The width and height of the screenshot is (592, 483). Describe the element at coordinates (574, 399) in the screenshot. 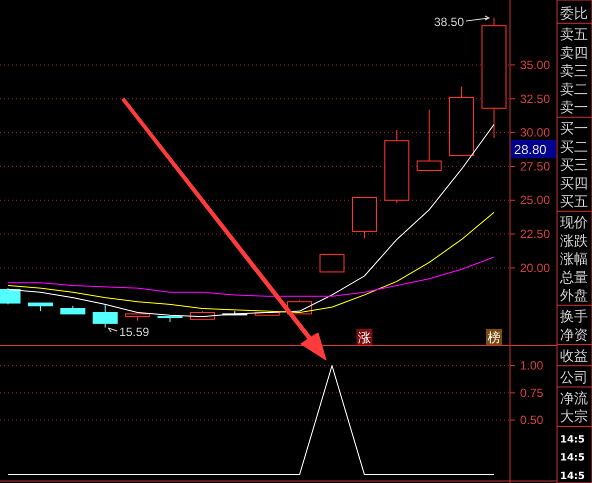

I see `text: 净流` at that location.